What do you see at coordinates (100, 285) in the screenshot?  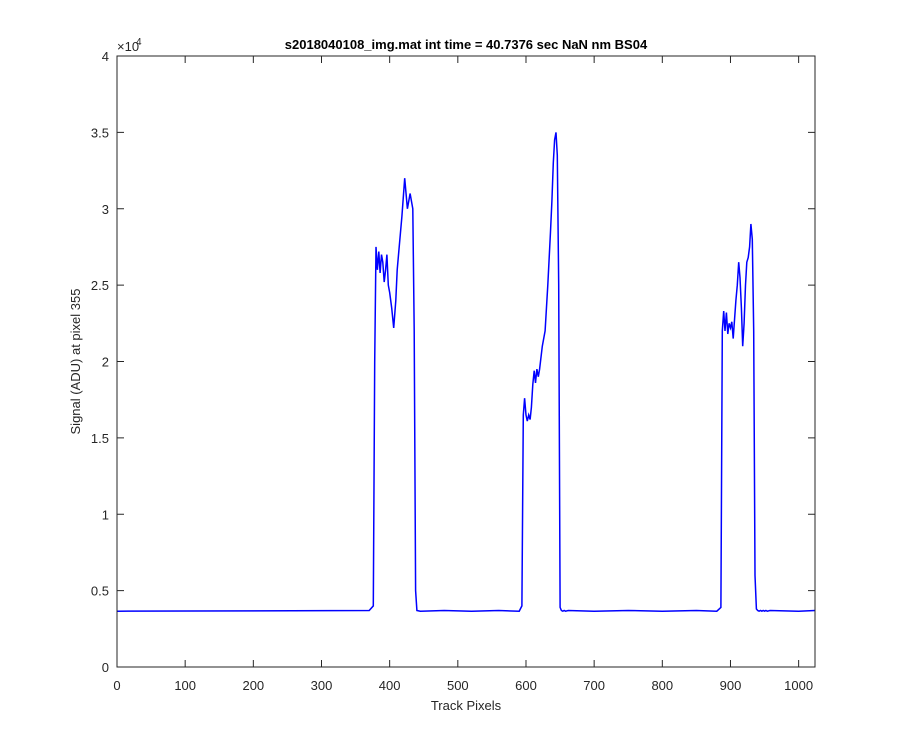 I see `y-tick-label: 2.5` at bounding box center [100, 285].